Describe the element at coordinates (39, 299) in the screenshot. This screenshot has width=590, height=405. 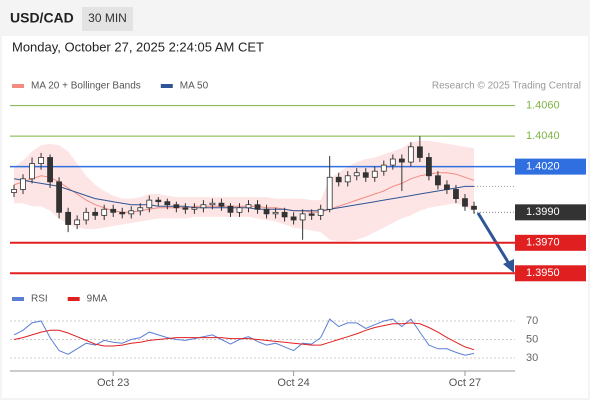
I see `legend-label: RSI` at that location.